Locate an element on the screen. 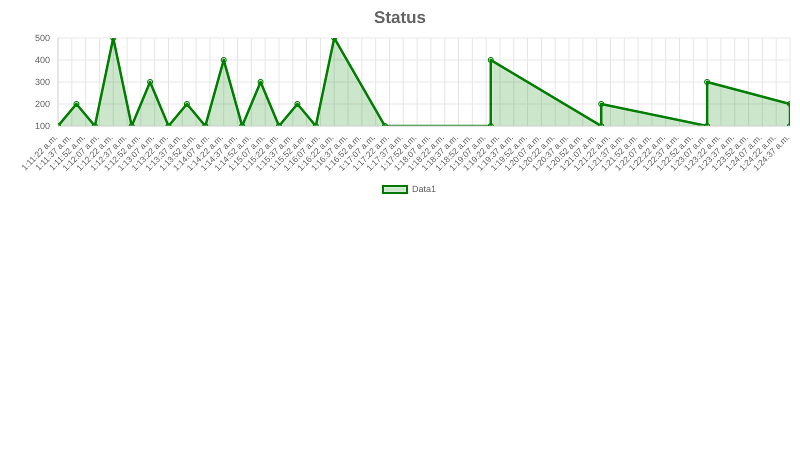  legend-label: Data1 is located at coordinates (424, 189).